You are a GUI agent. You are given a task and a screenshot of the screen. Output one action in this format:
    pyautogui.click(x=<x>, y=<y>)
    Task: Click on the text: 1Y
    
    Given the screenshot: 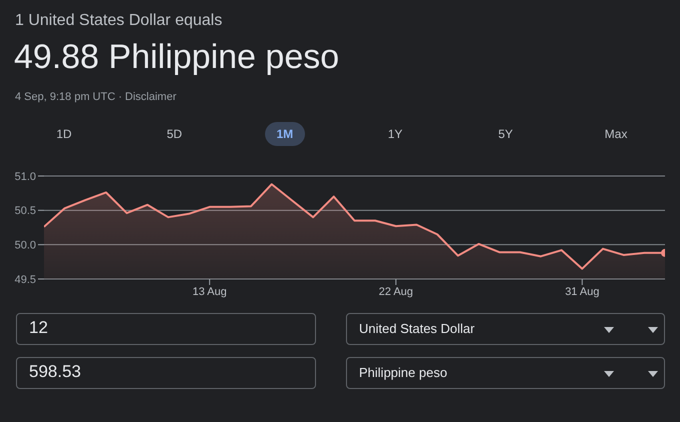 What is the action you would take?
    pyautogui.click(x=395, y=134)
    